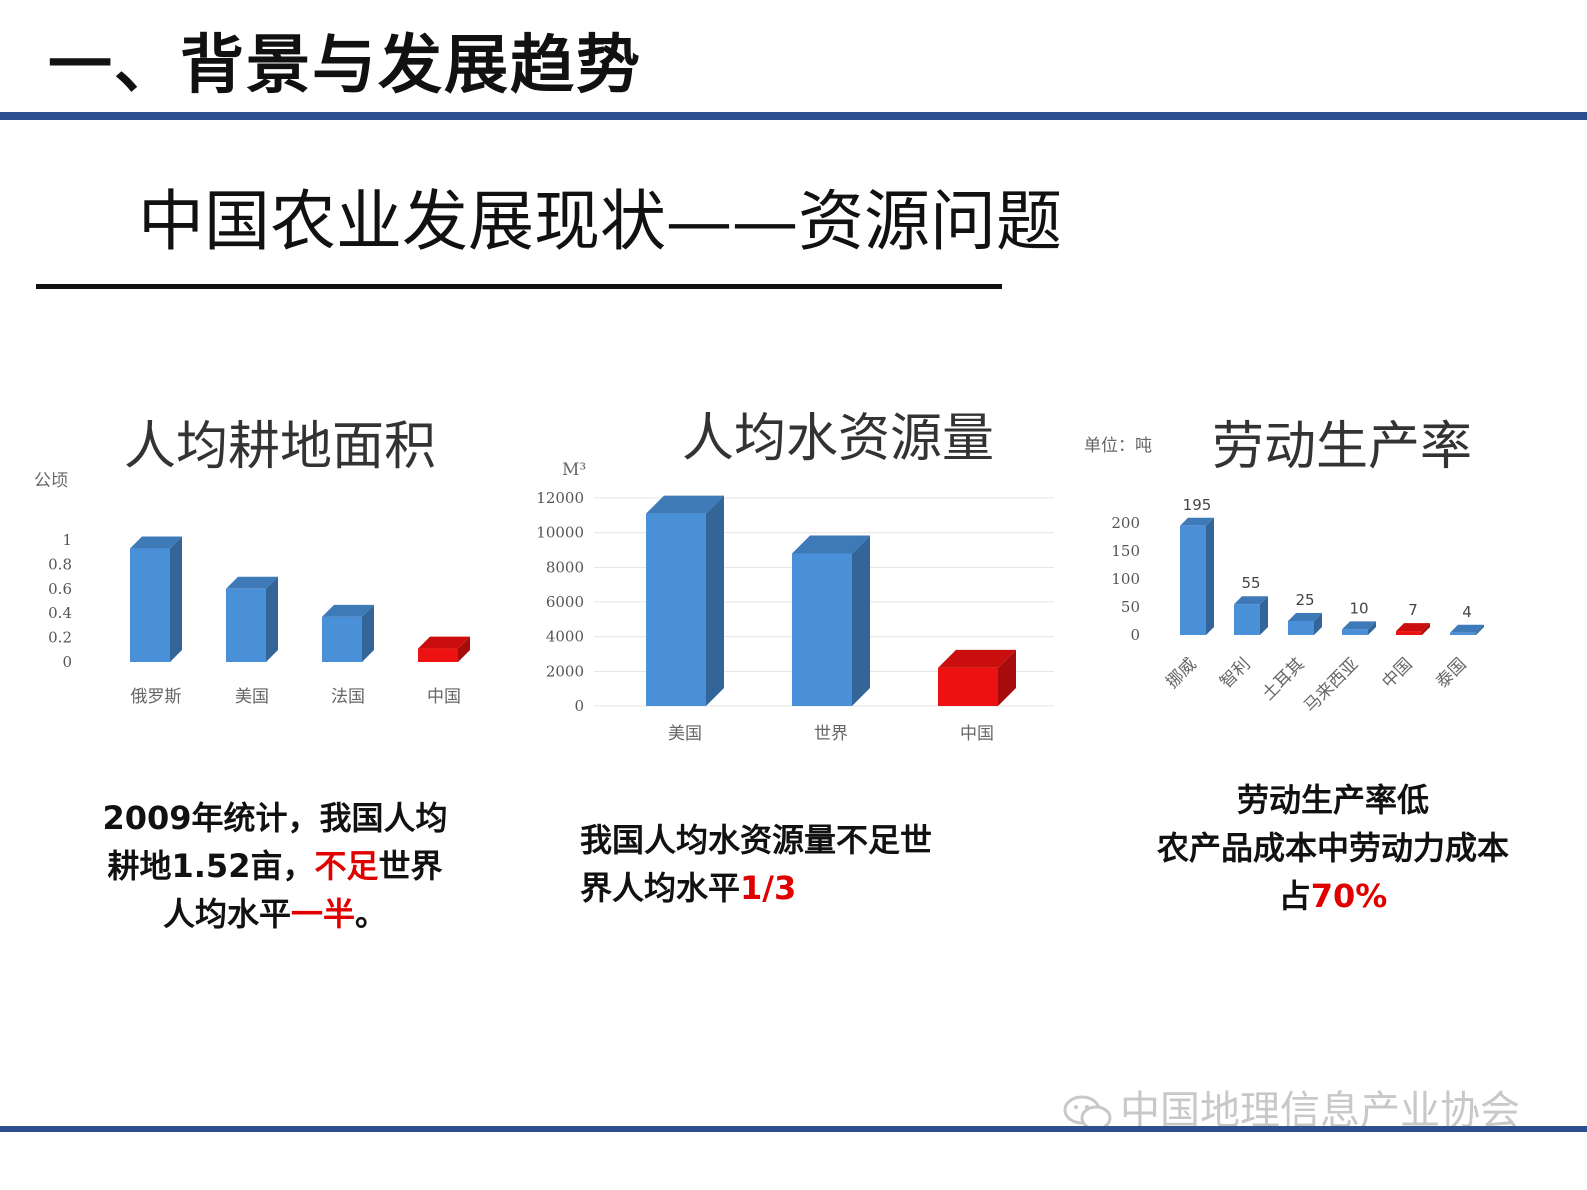 This screenshot has width=1587, height=1190. I want to click on note-land-highlight-c: 不足, so click(346, 866).